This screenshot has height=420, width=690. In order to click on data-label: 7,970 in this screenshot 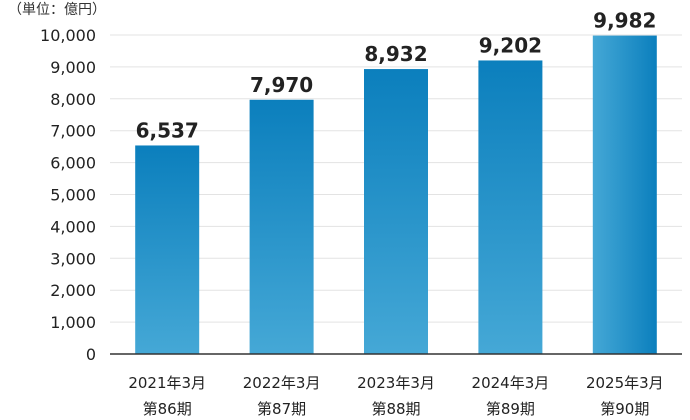, I will do `click(281, 85)`.